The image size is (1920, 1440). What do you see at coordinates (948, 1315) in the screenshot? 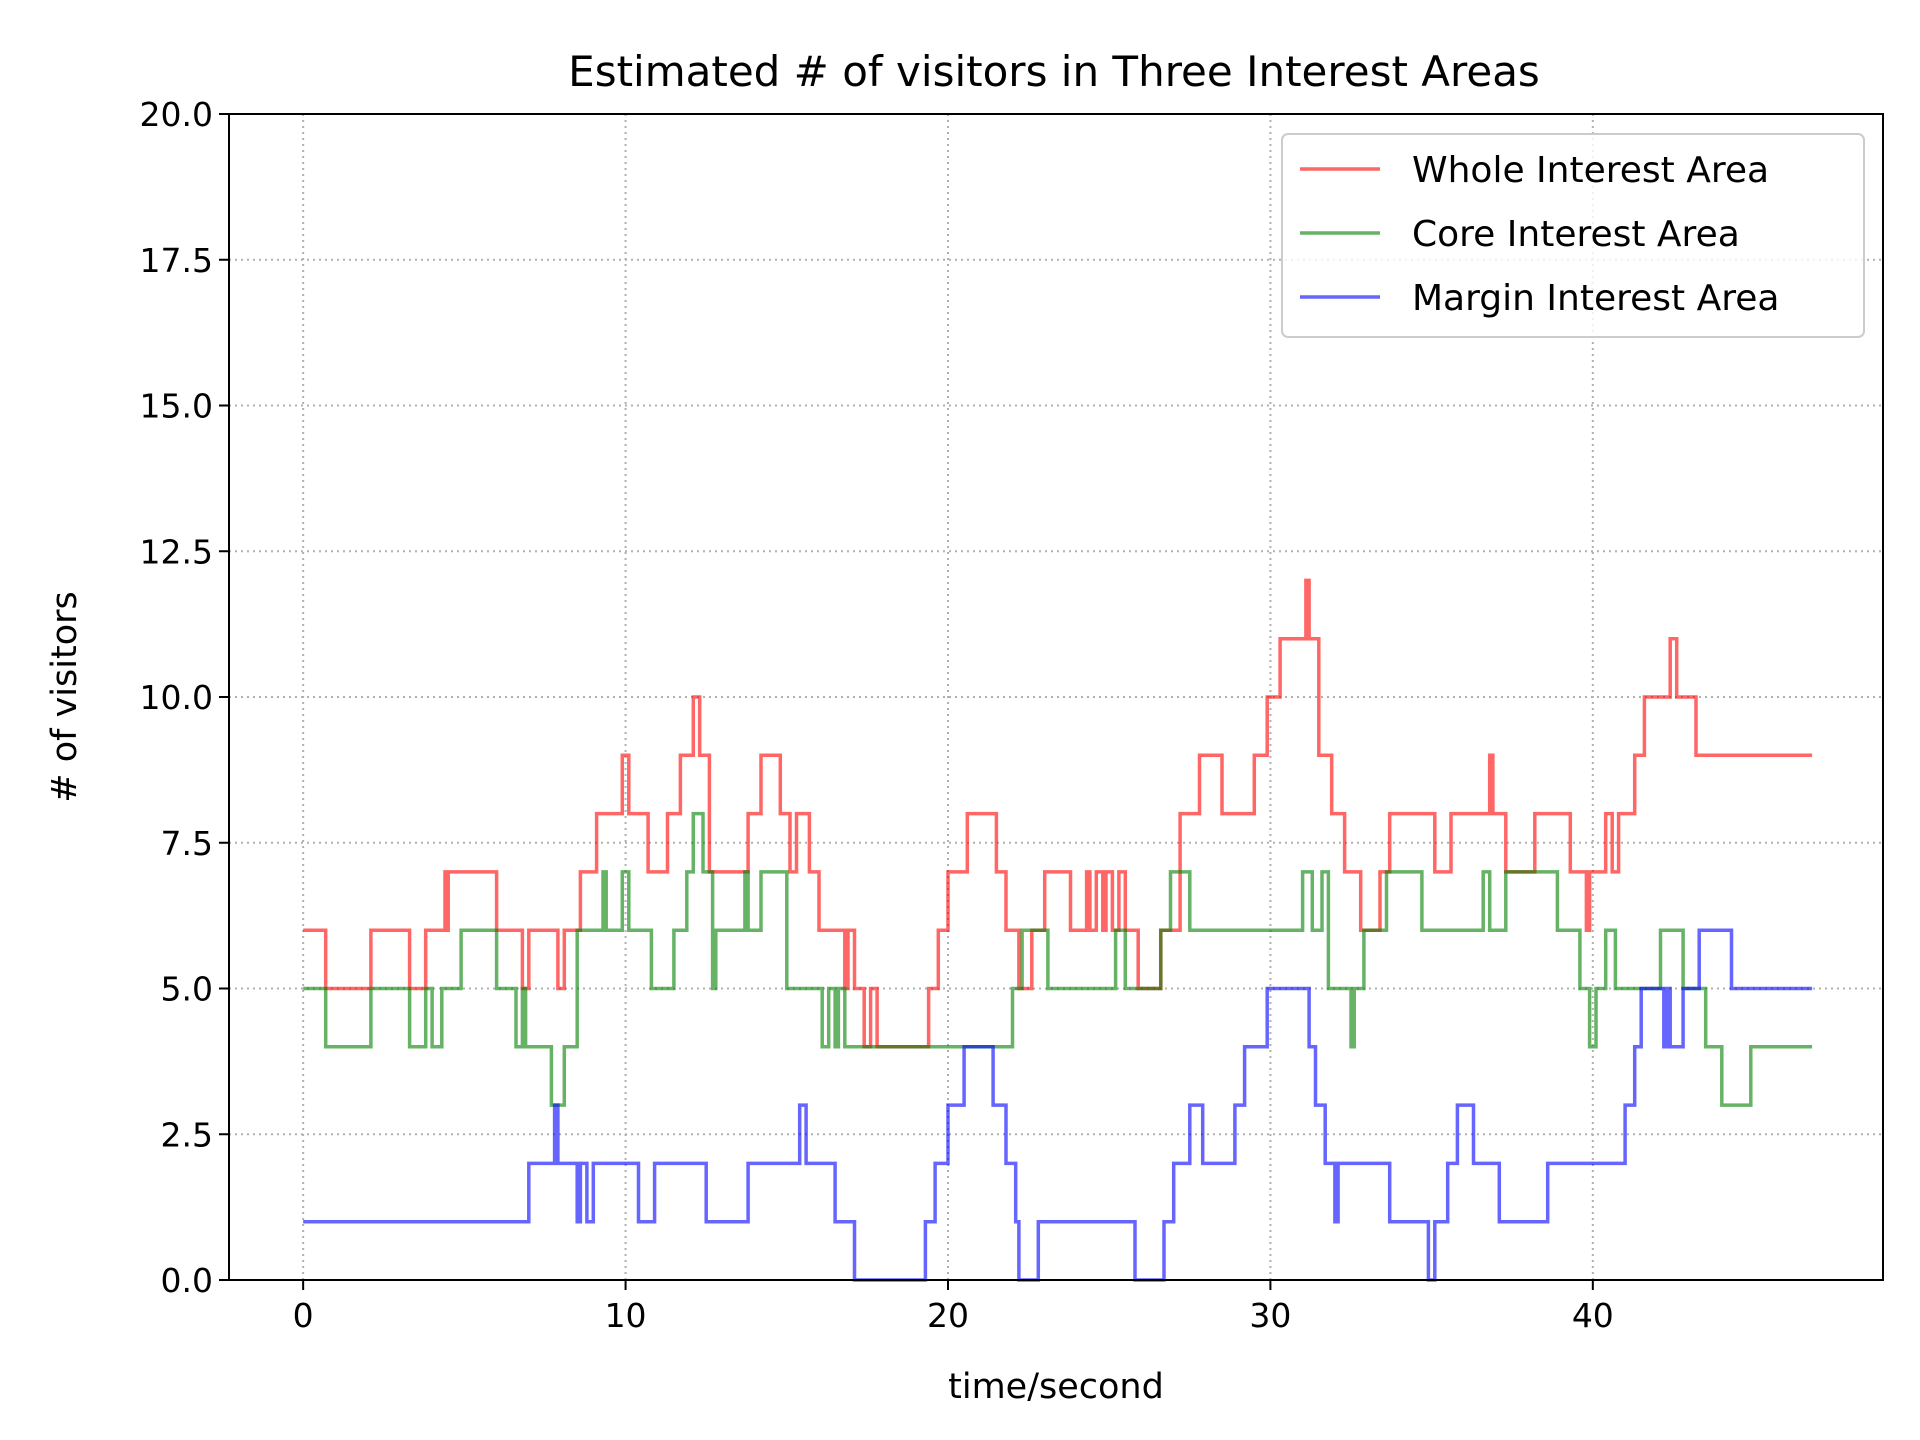
I see `x-tick-label: 20` at bounding box center [948, 1315].